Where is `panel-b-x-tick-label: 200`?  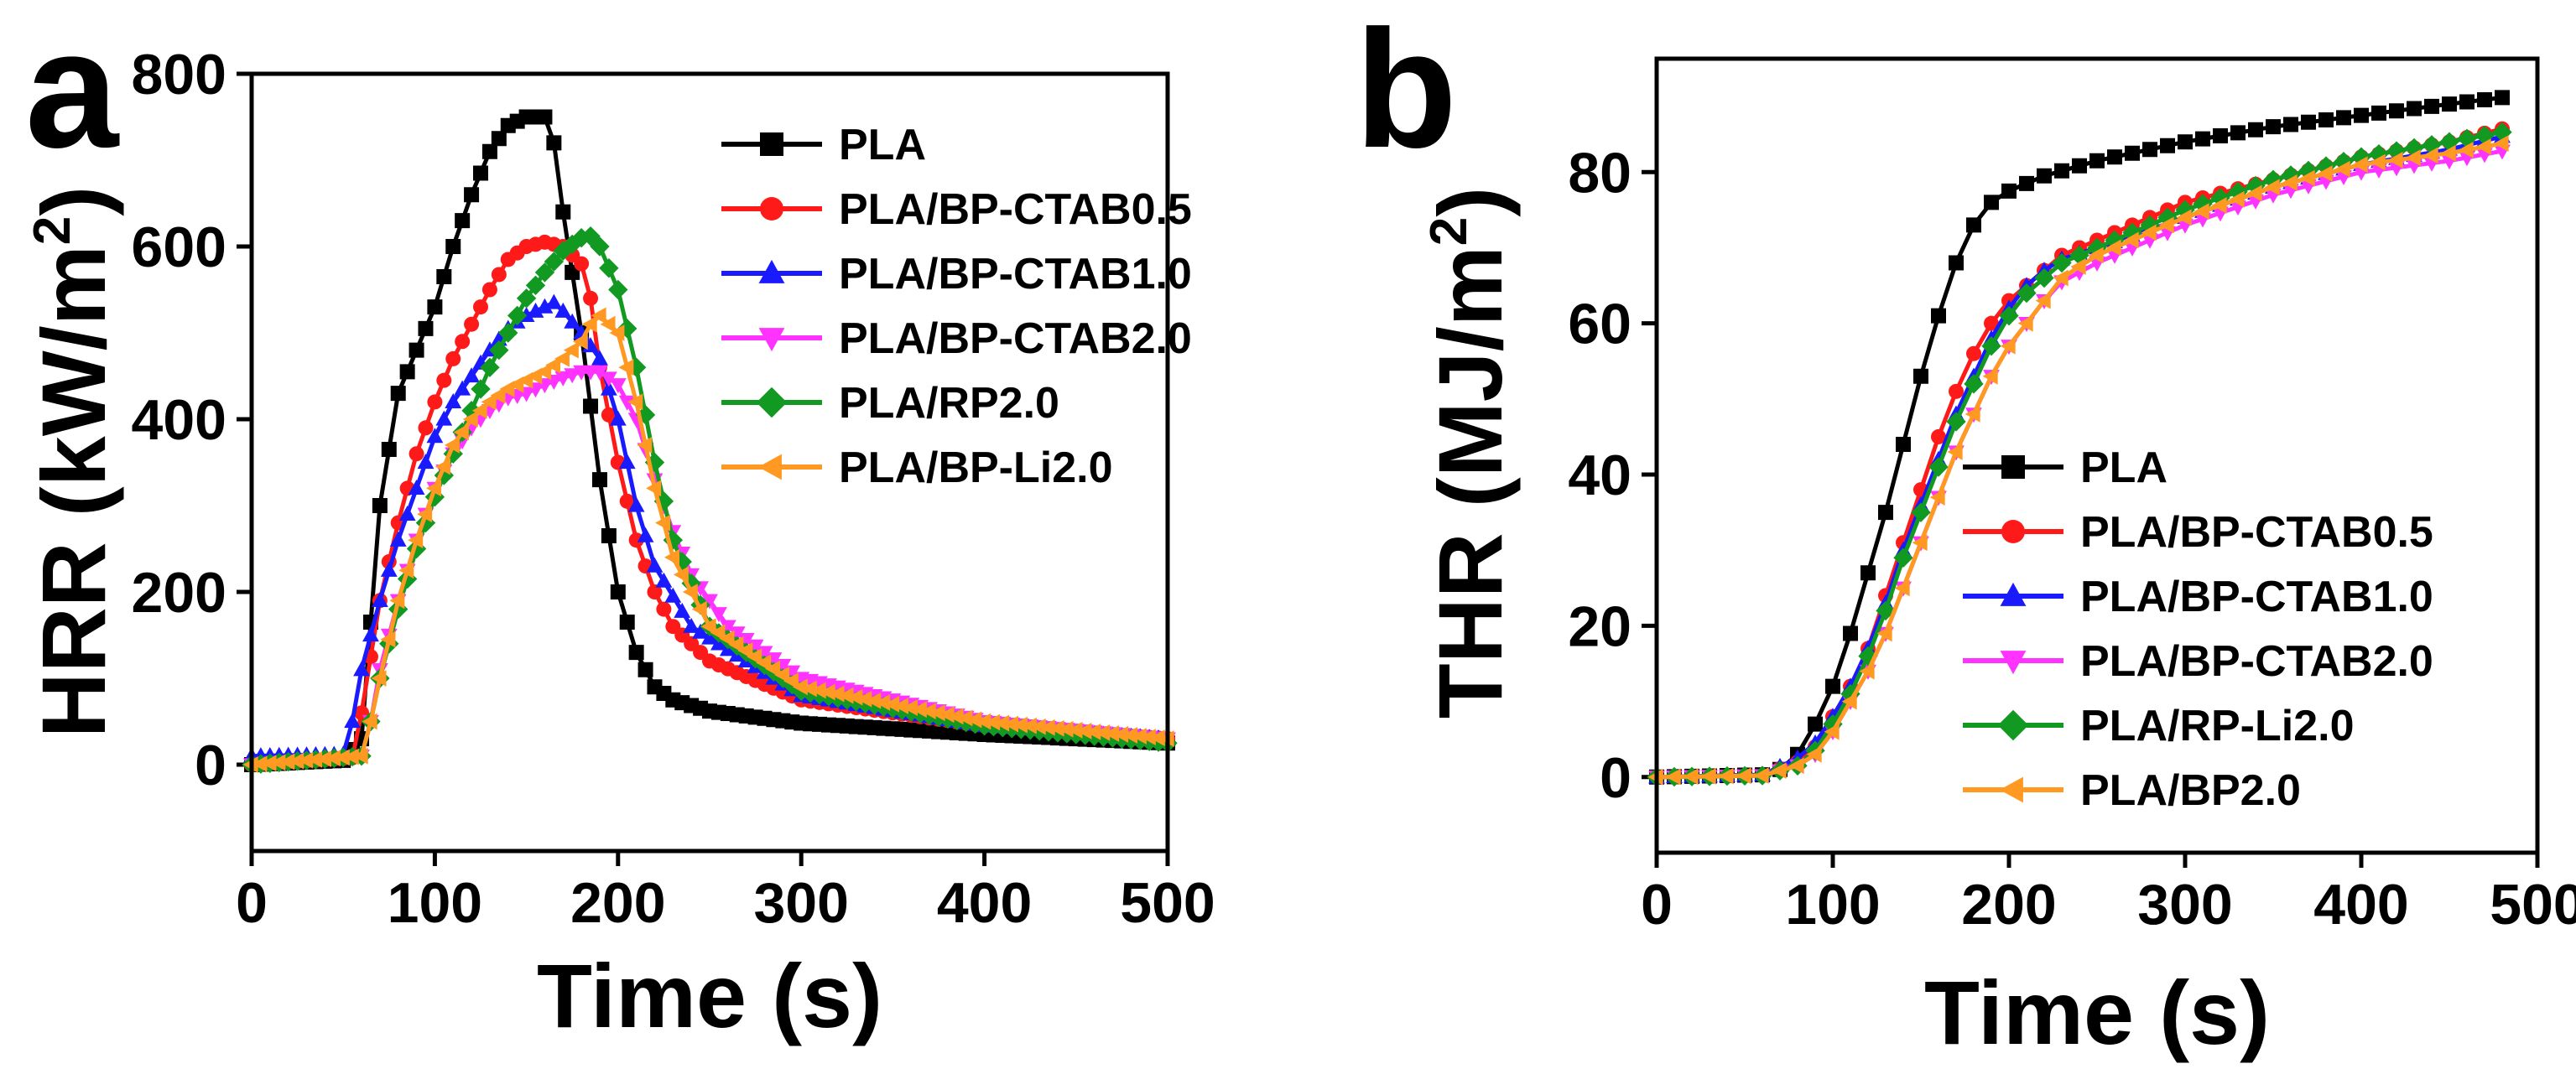 panel-b-x-tick-label: 200 is located at coordinates (2008, 905).